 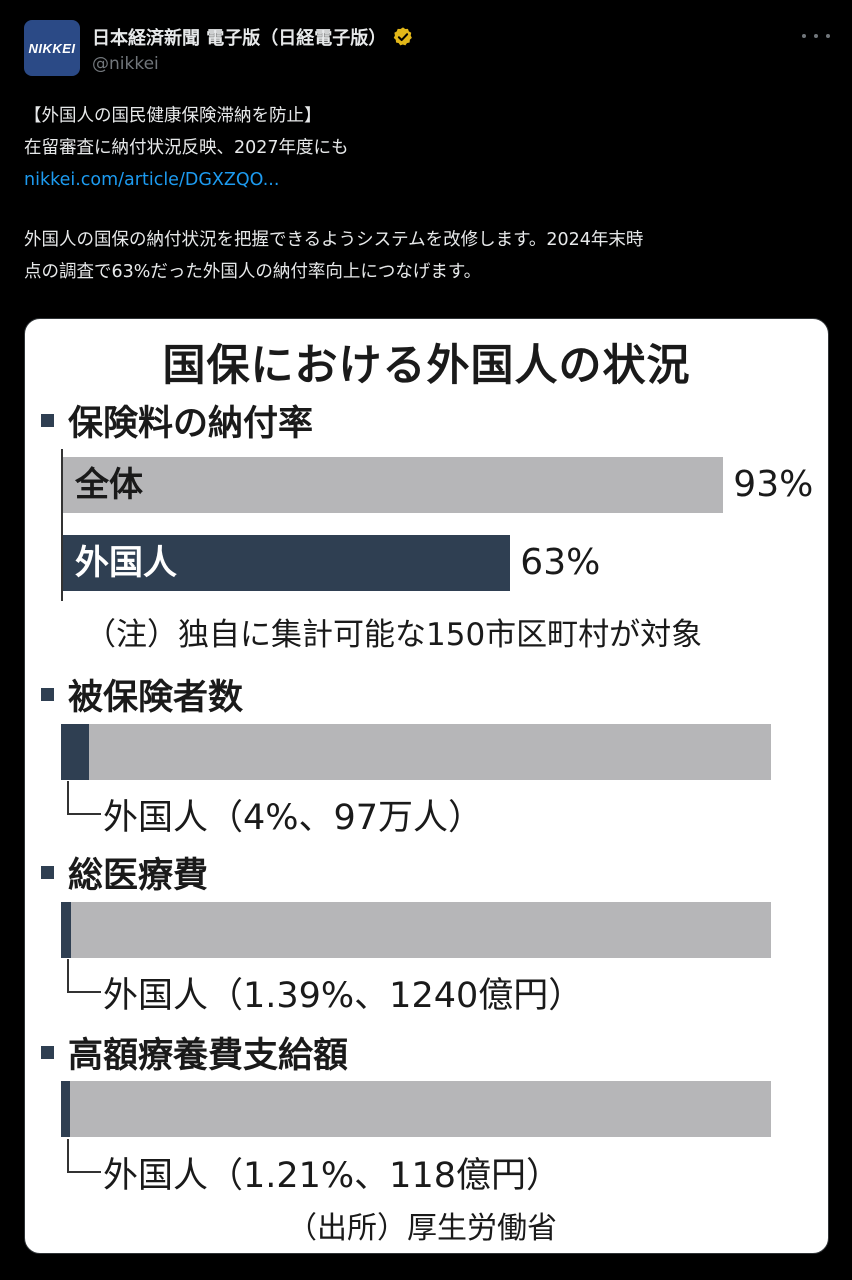 I want to click on more-options-icon, so click(x=816, y=36).